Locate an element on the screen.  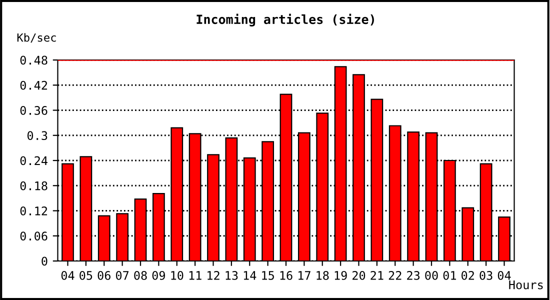
x-tick-label: 06 is located at coordinates (104, 275).